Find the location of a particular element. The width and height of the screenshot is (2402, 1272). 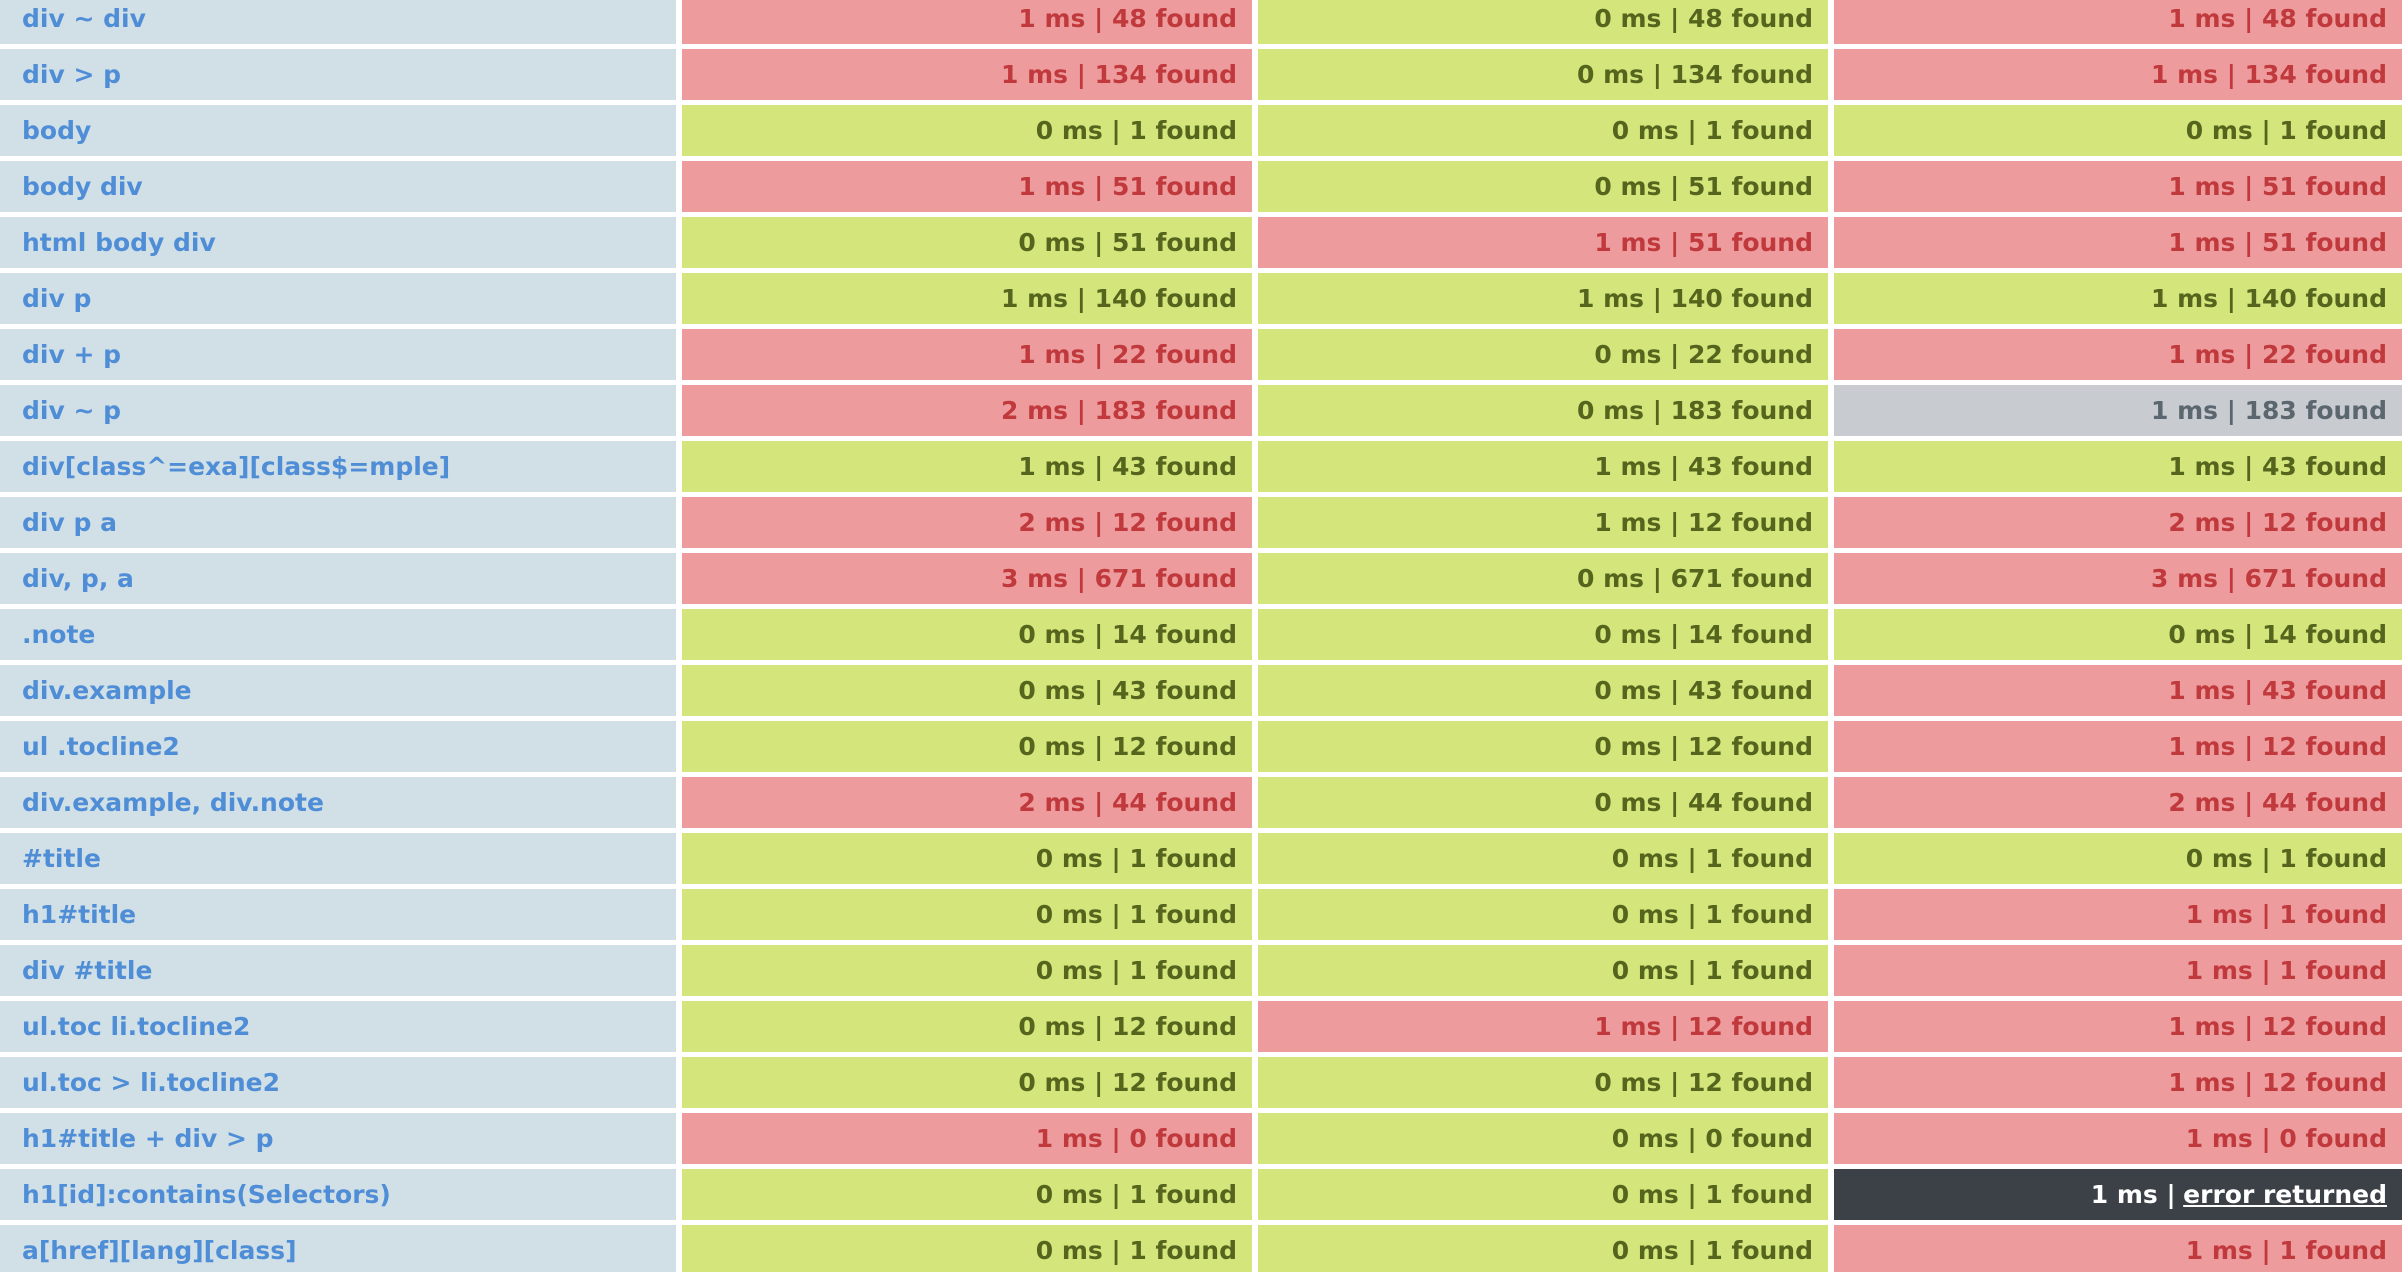

selector-text: div.example, div.note is located at coordinates (173, 802).